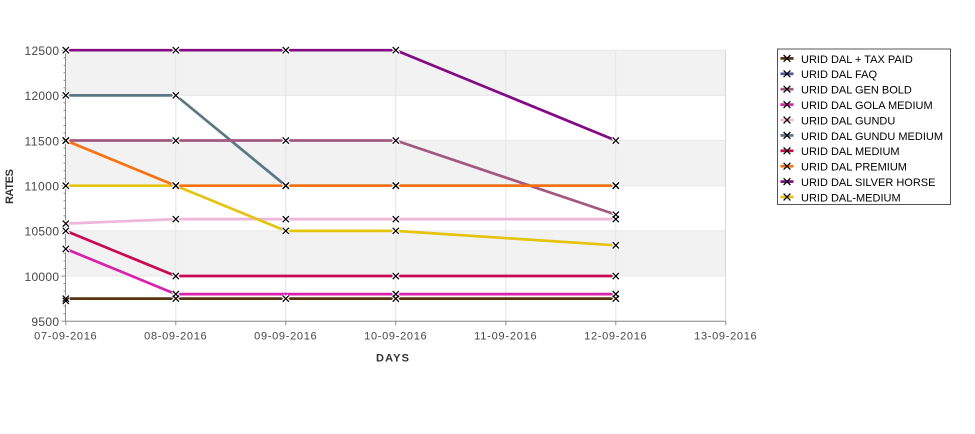  Describe the element at coordinates (505, 337) in the screenshot. I see `svg-text: 11-09-2016` at that location.